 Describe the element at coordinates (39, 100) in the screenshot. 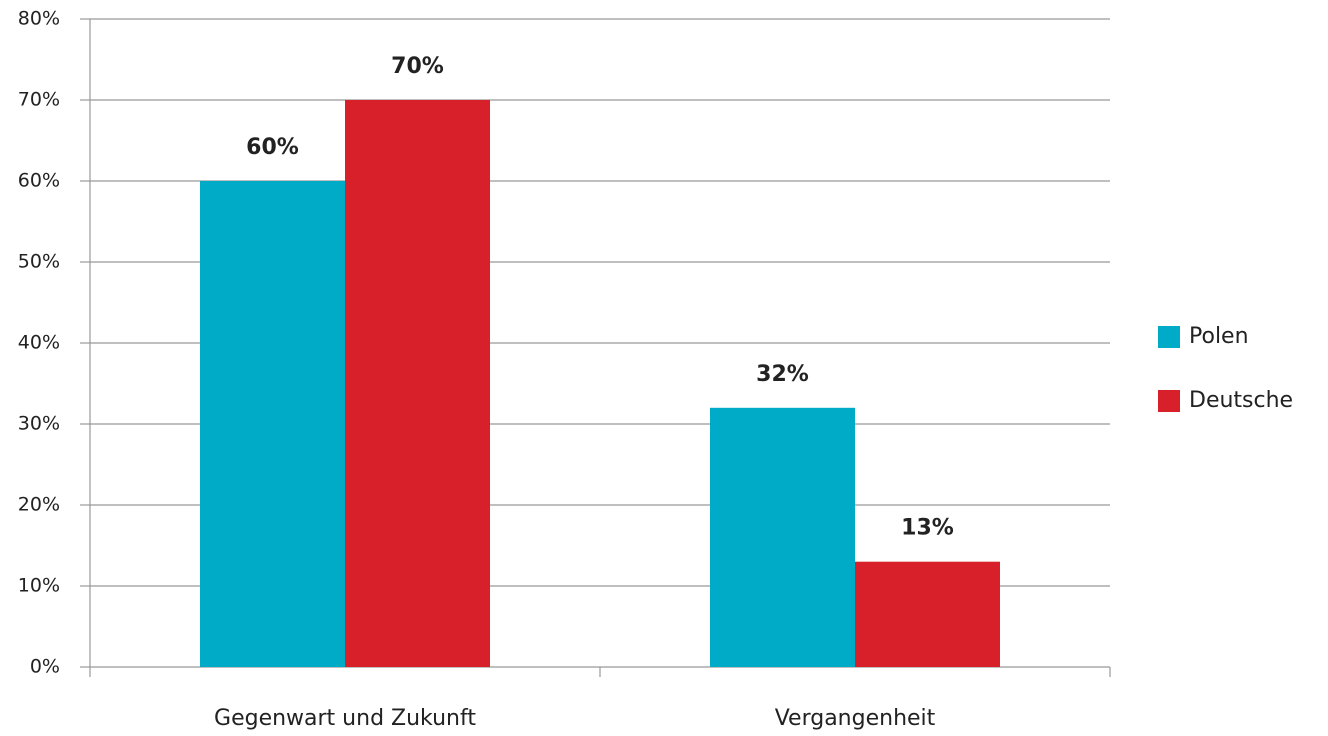

I see `y-tick-label: 70%` at that location.